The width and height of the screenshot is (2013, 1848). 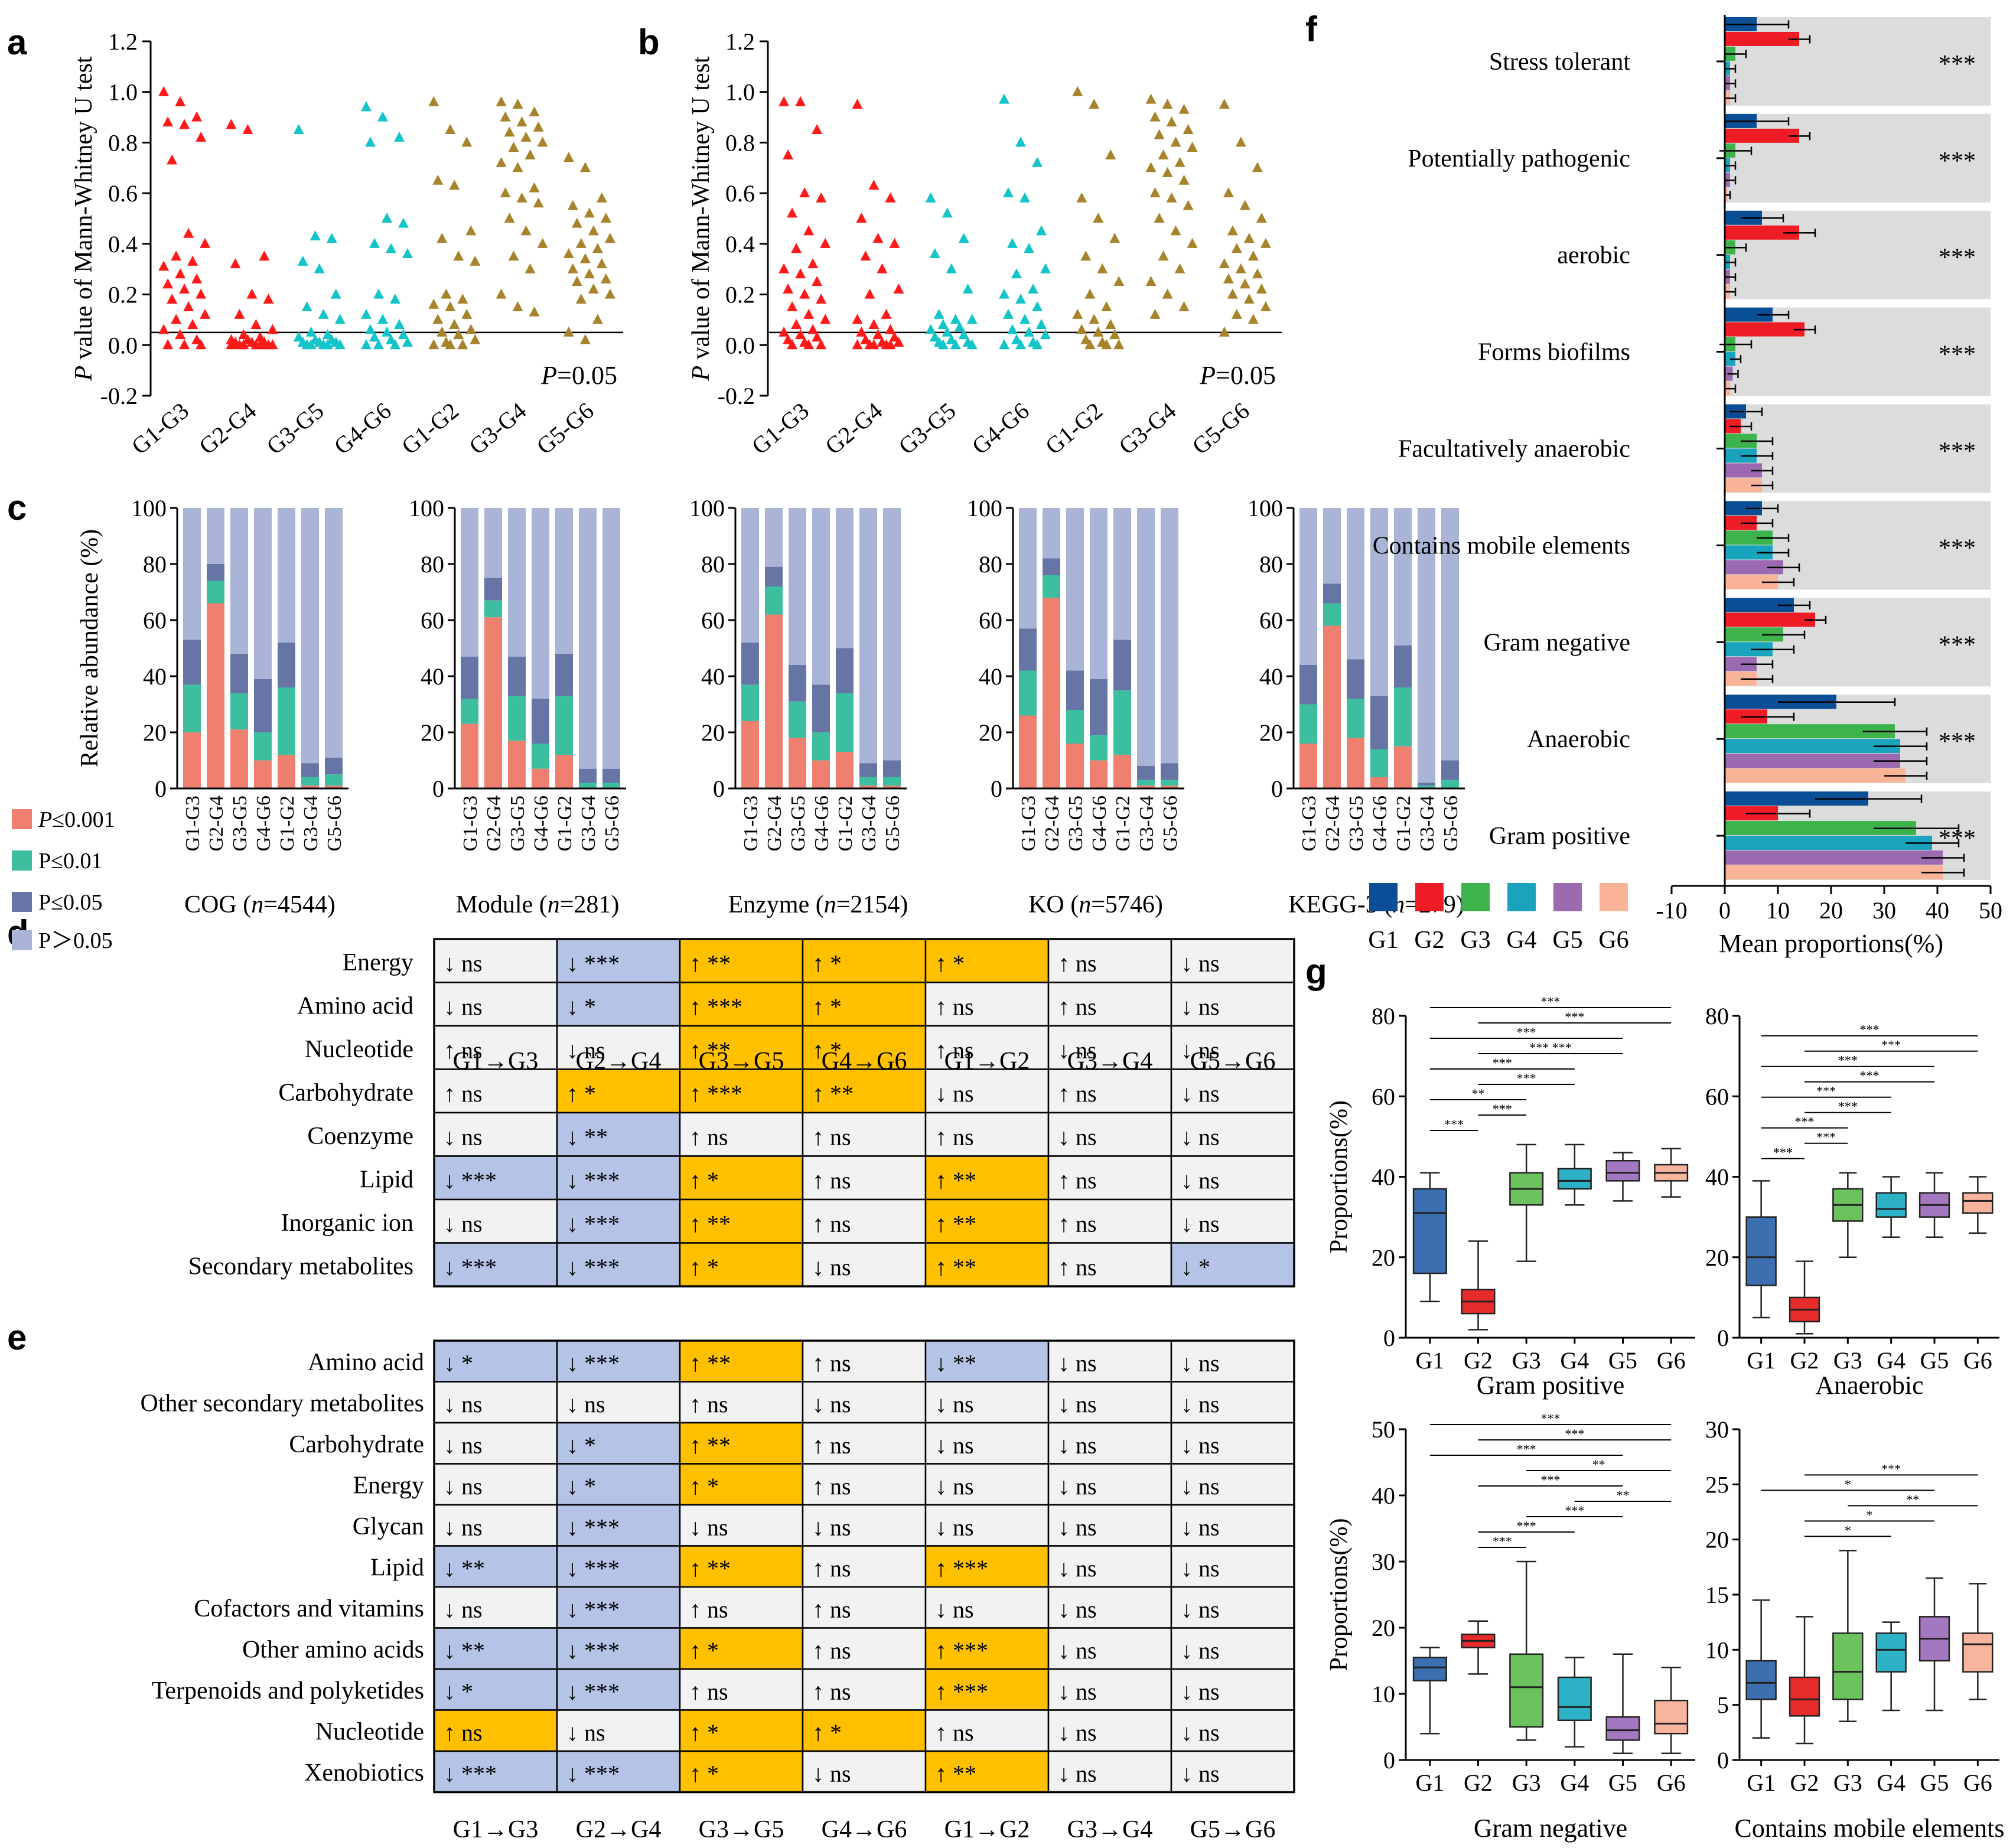 What do you see at coordinates (161, 788) in the screenshot?
I see `y-tick-label: 0` at bounding box center [161, 788].